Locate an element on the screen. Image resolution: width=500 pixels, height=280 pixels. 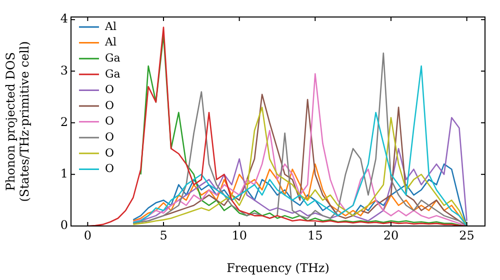
x-axis-title: Frequency (THz) is located at coordinates (278, 267).